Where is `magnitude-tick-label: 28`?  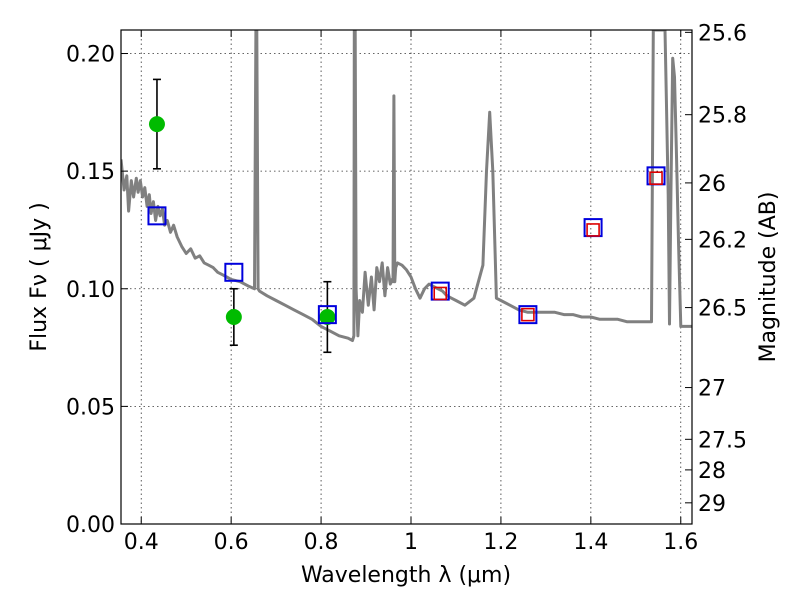
magnitude-tick-label: 28 is located at coordinates (712, 471).